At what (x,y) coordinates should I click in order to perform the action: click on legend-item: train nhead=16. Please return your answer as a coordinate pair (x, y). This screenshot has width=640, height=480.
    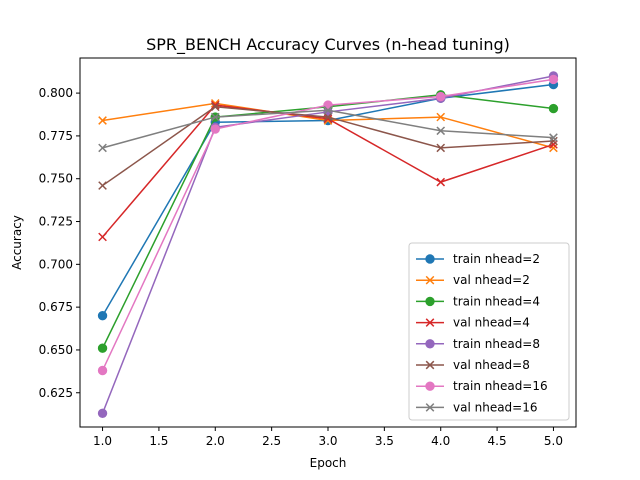
    Looking at the image, I should click on (482, 386).